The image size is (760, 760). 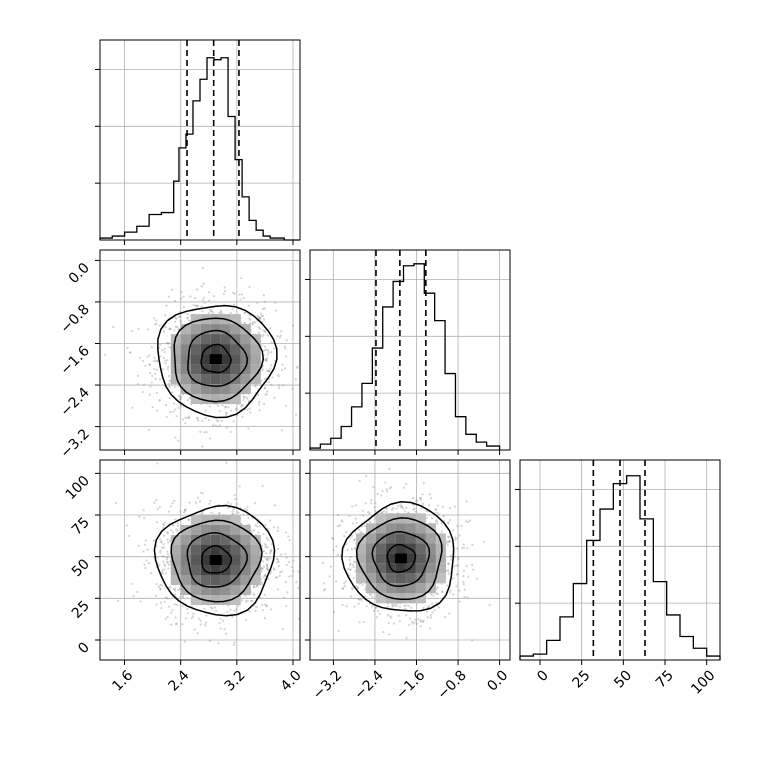 What do you see at coordinates (410, 350) in the screenshot?
I see `hist-frame-p1` at bounding box center [410, 350].